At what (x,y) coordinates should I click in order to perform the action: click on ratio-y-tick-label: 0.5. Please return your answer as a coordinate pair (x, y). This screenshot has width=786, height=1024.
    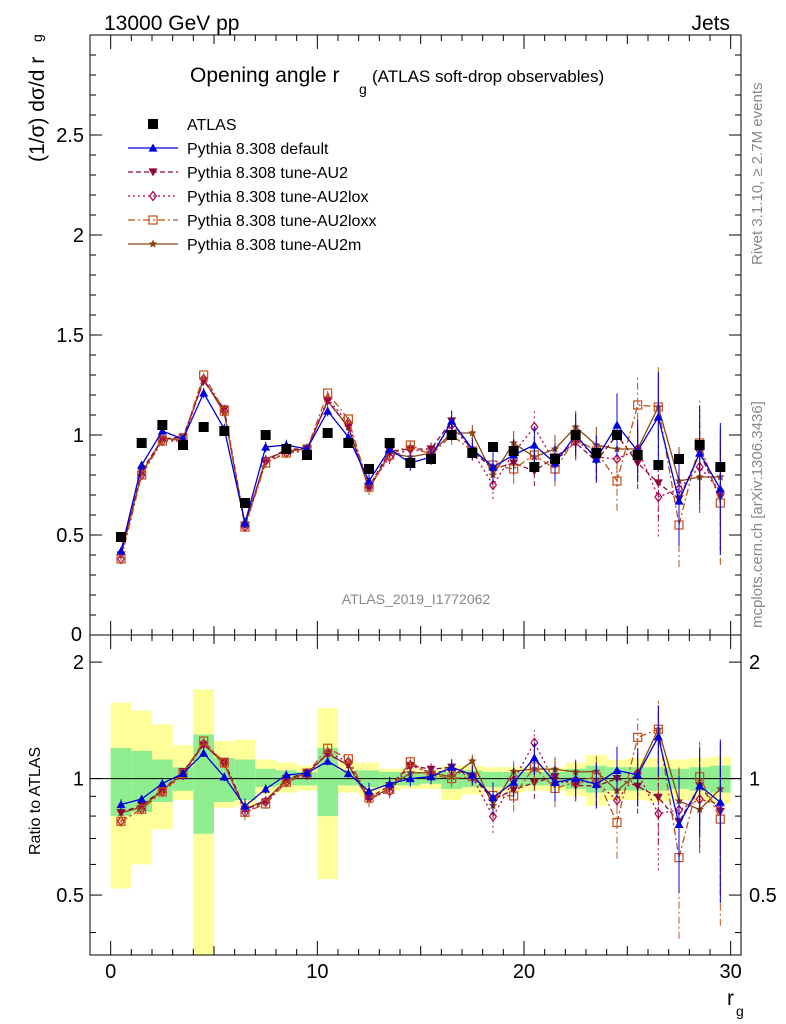
    Looking at the image, I should click on (70, 896).